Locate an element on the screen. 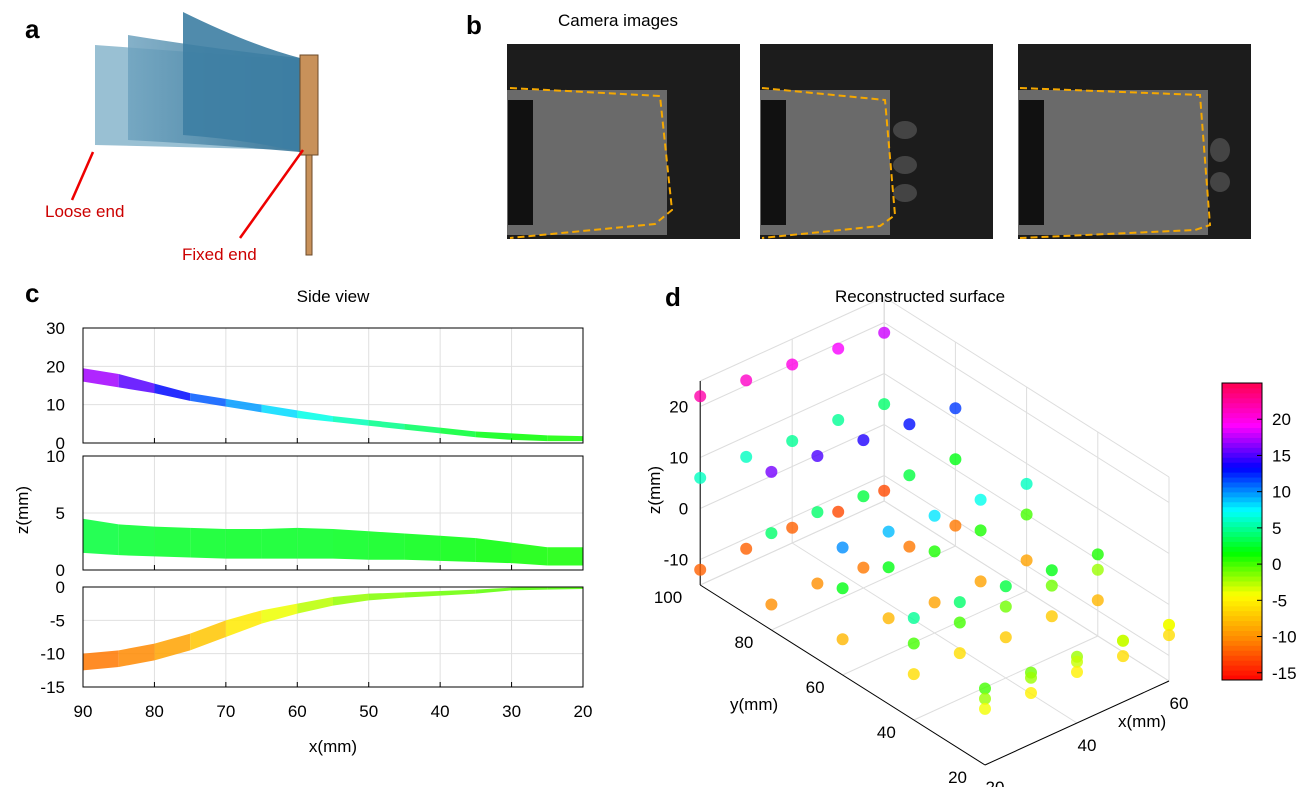  y-tick-label: -10 is located at coordinates (52, 654).